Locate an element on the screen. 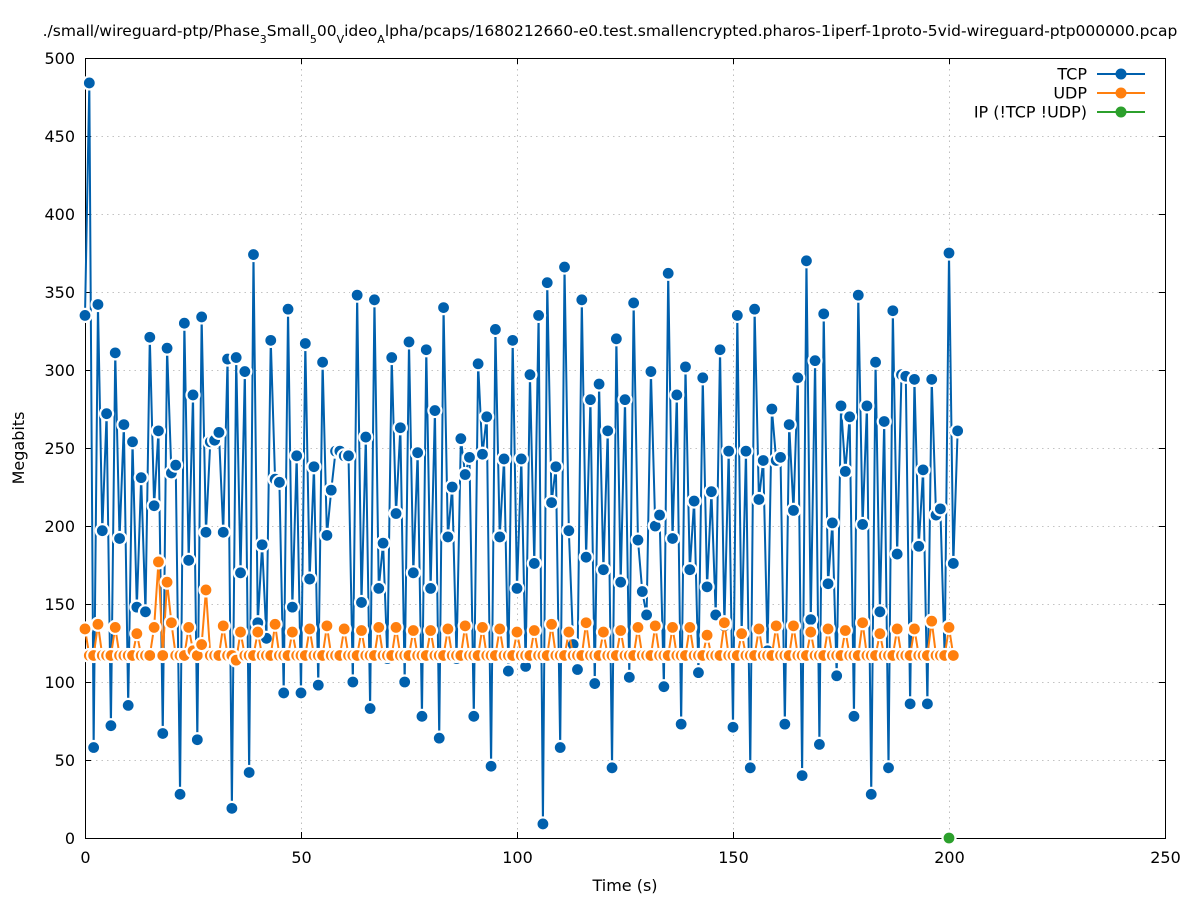 The height and width of the screenshot is (900, 1197). x-tick-label: 200 is located at coordinates (949, 857).